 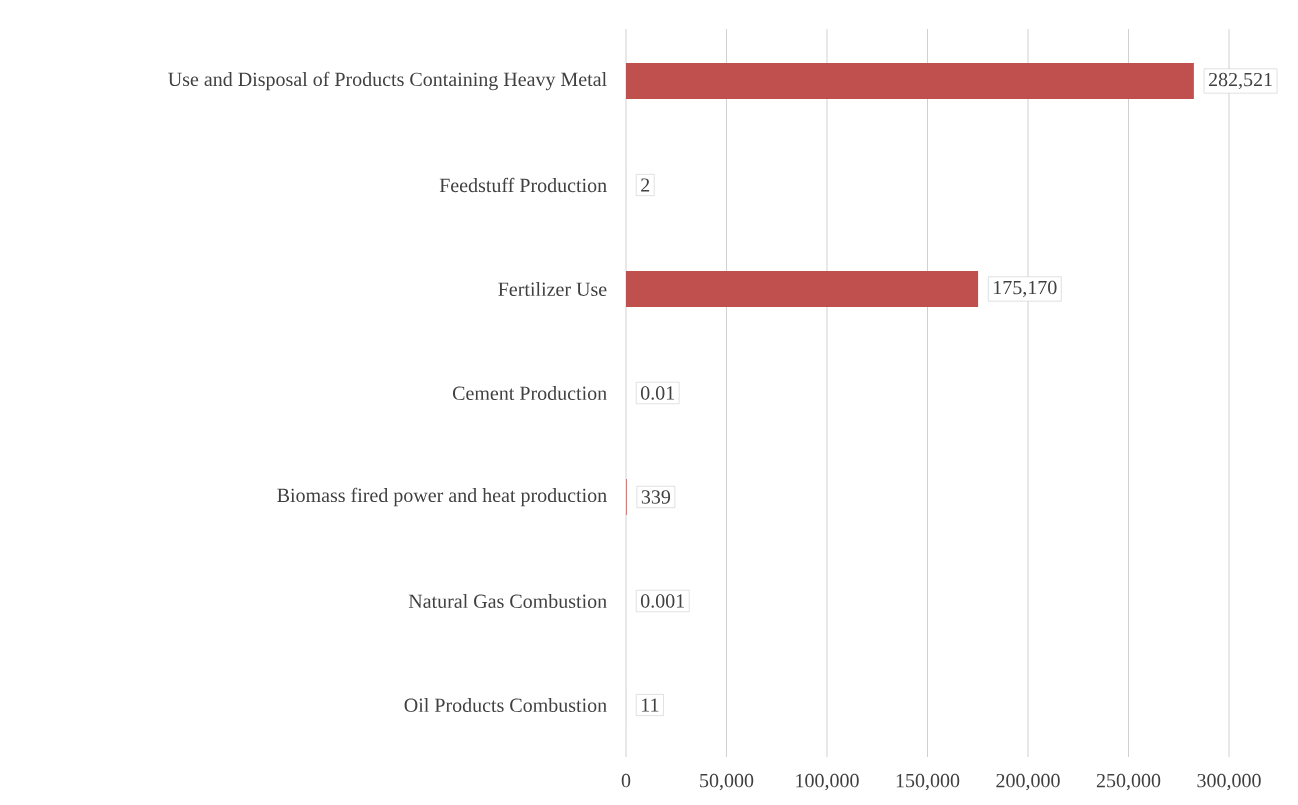 What do you see at coordinates (552, 289) in the screenshot?
I see `y-tick-label: Fertilizer Use` at bounding box center [552, 289].